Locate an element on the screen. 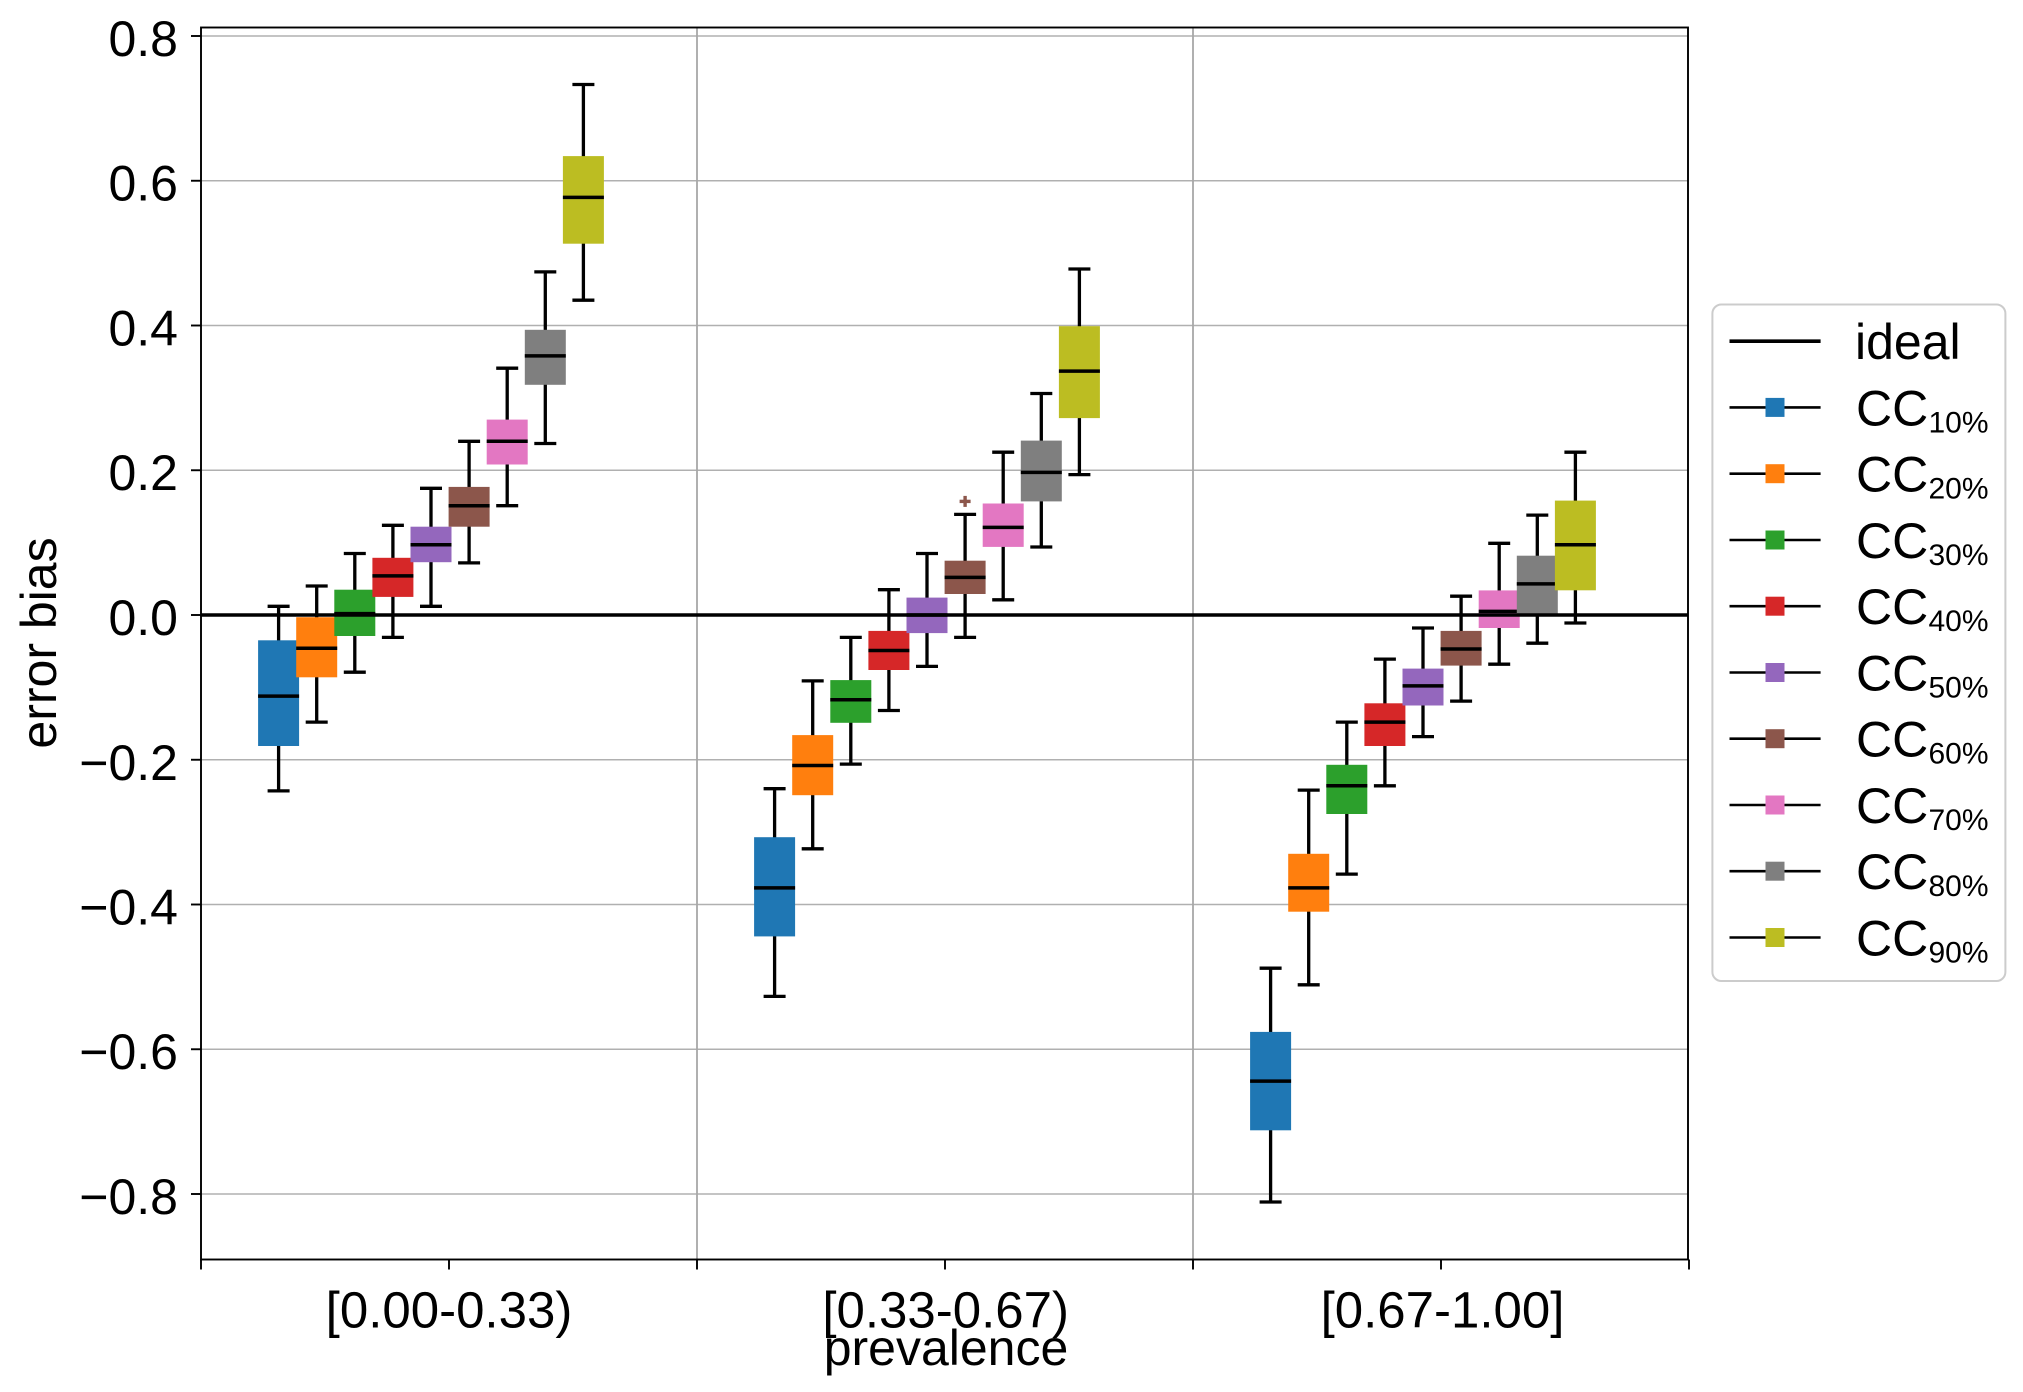  svg-text: 40% is located at coordinates (1959, 621).